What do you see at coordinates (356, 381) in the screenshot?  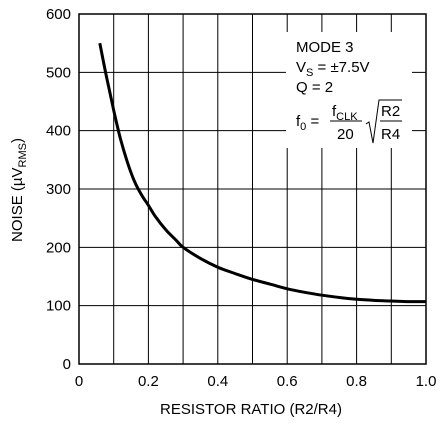 I see `x-tick-label: 0.8` at bounding box center [356, 381].